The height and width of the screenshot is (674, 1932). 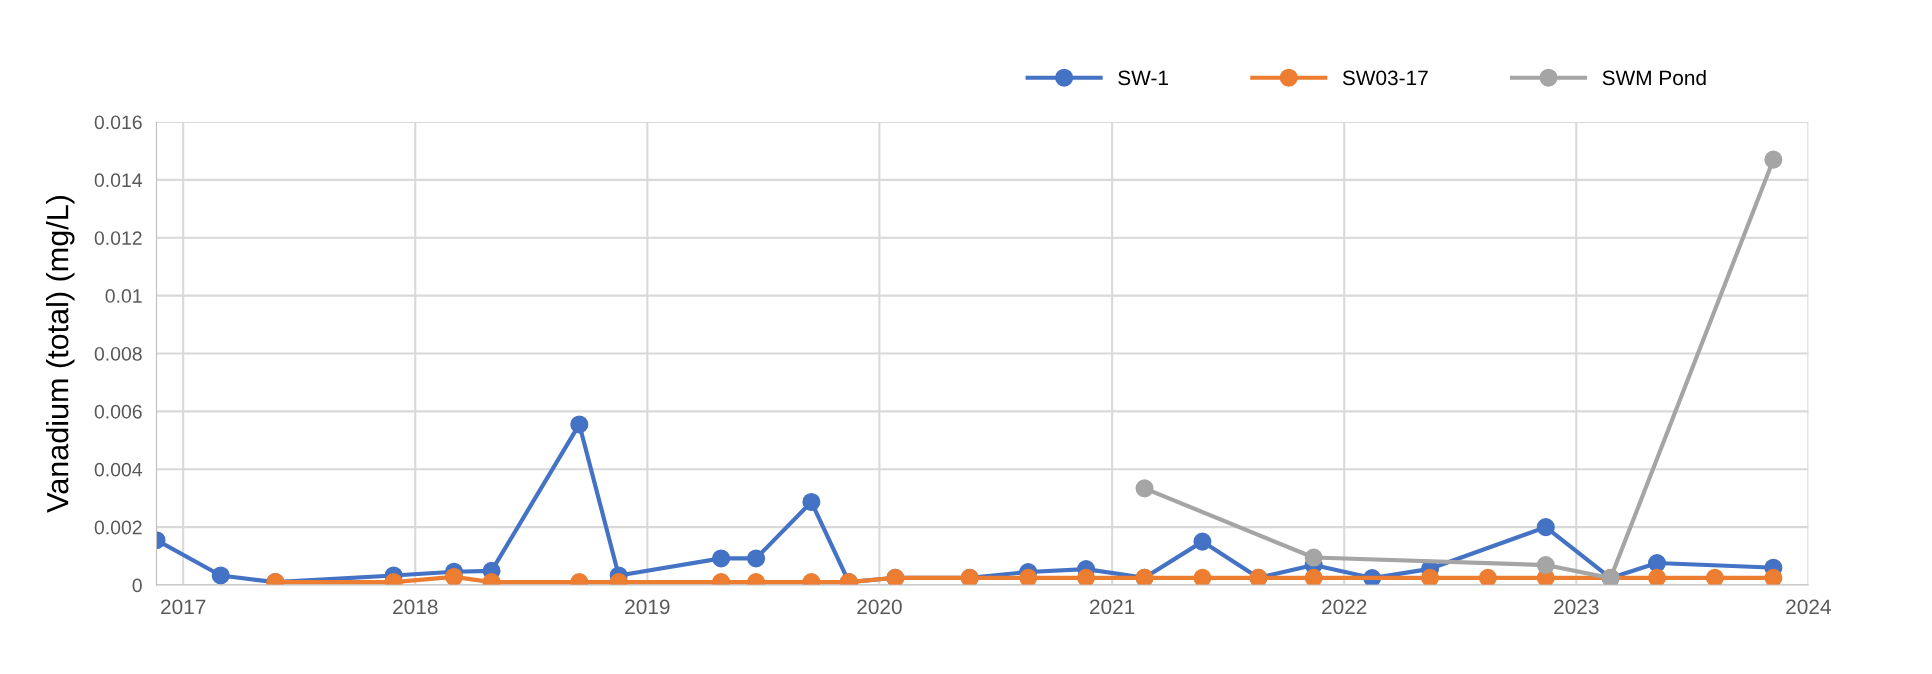 What do you see at coordinates (647, 607) in the screenshot?
I see `x-tick-label: 2019` at bounding box center [647, 607].